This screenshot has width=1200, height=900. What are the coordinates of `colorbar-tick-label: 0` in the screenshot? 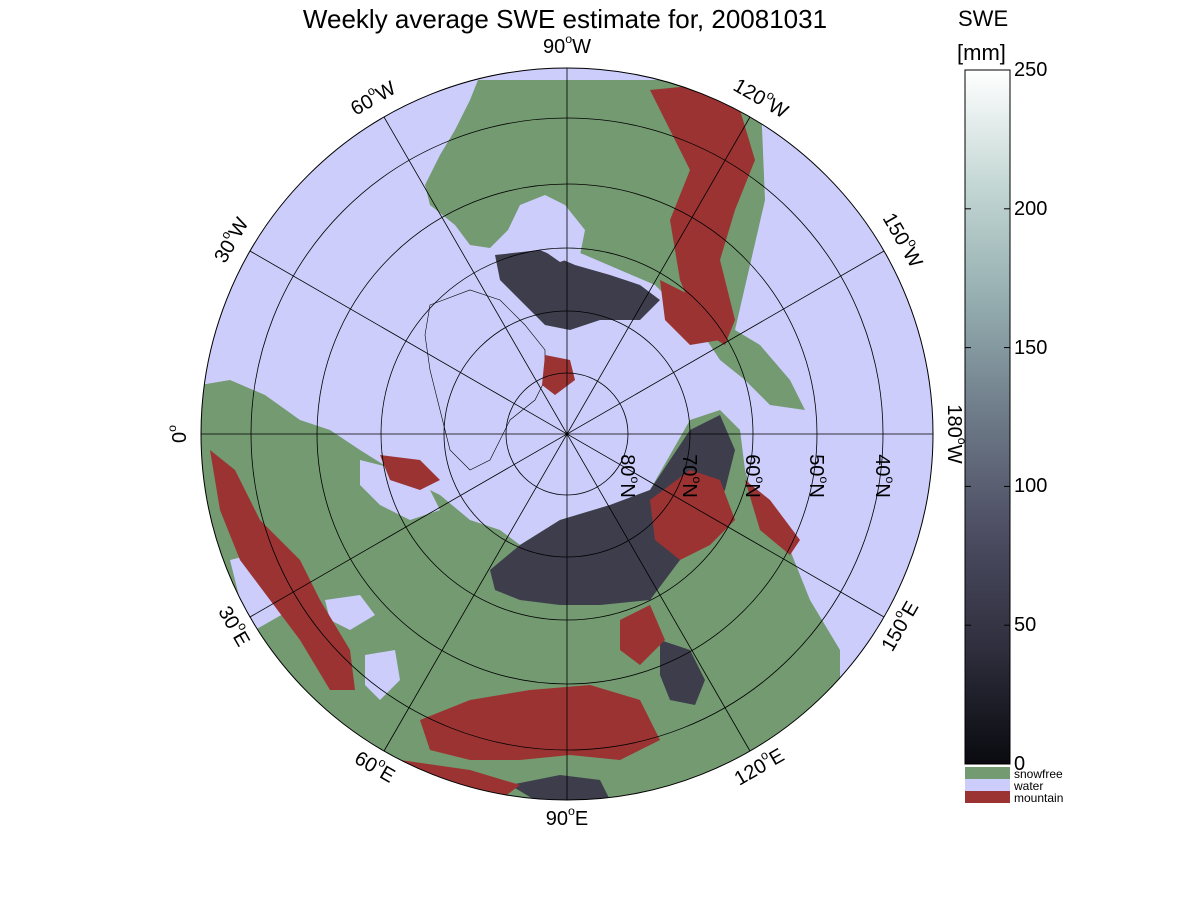 It's located at (1020, 764).